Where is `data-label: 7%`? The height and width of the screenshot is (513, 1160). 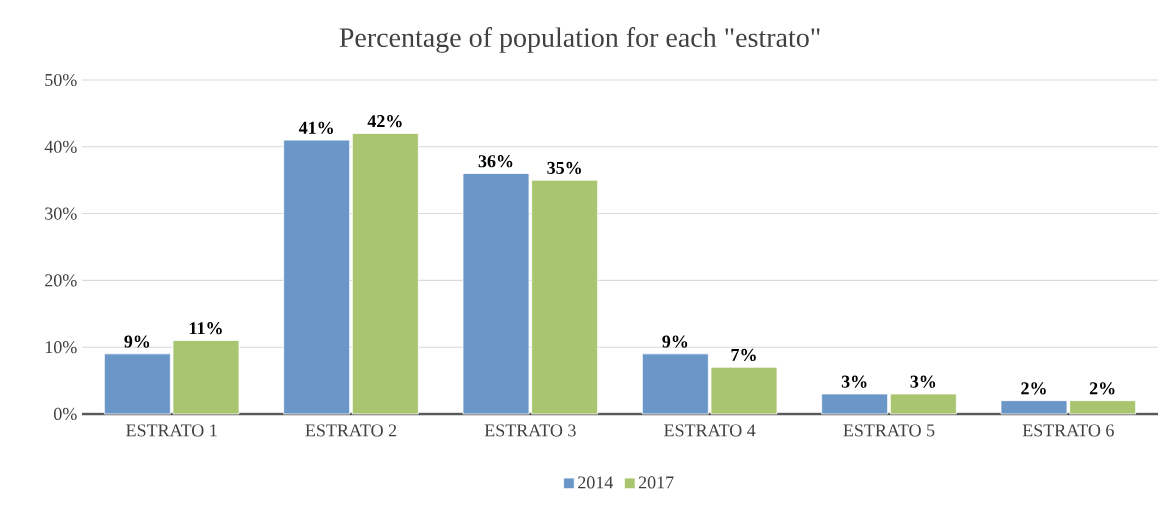
data-label: 7% is located at coordinates (743, 355).